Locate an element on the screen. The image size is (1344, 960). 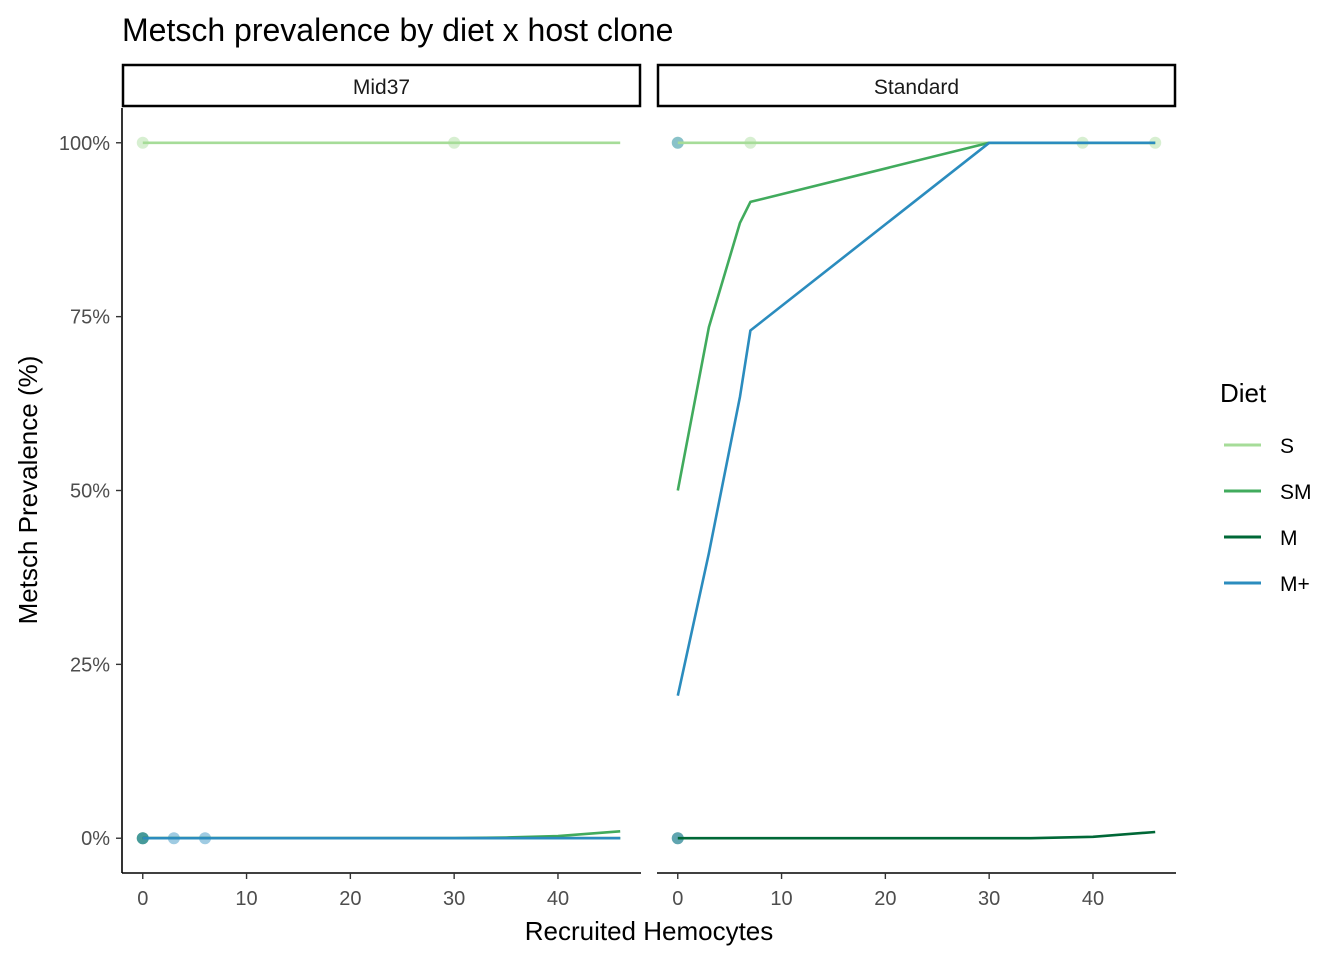
legend-item-sm: SM is located at coordinates (1268, 492).